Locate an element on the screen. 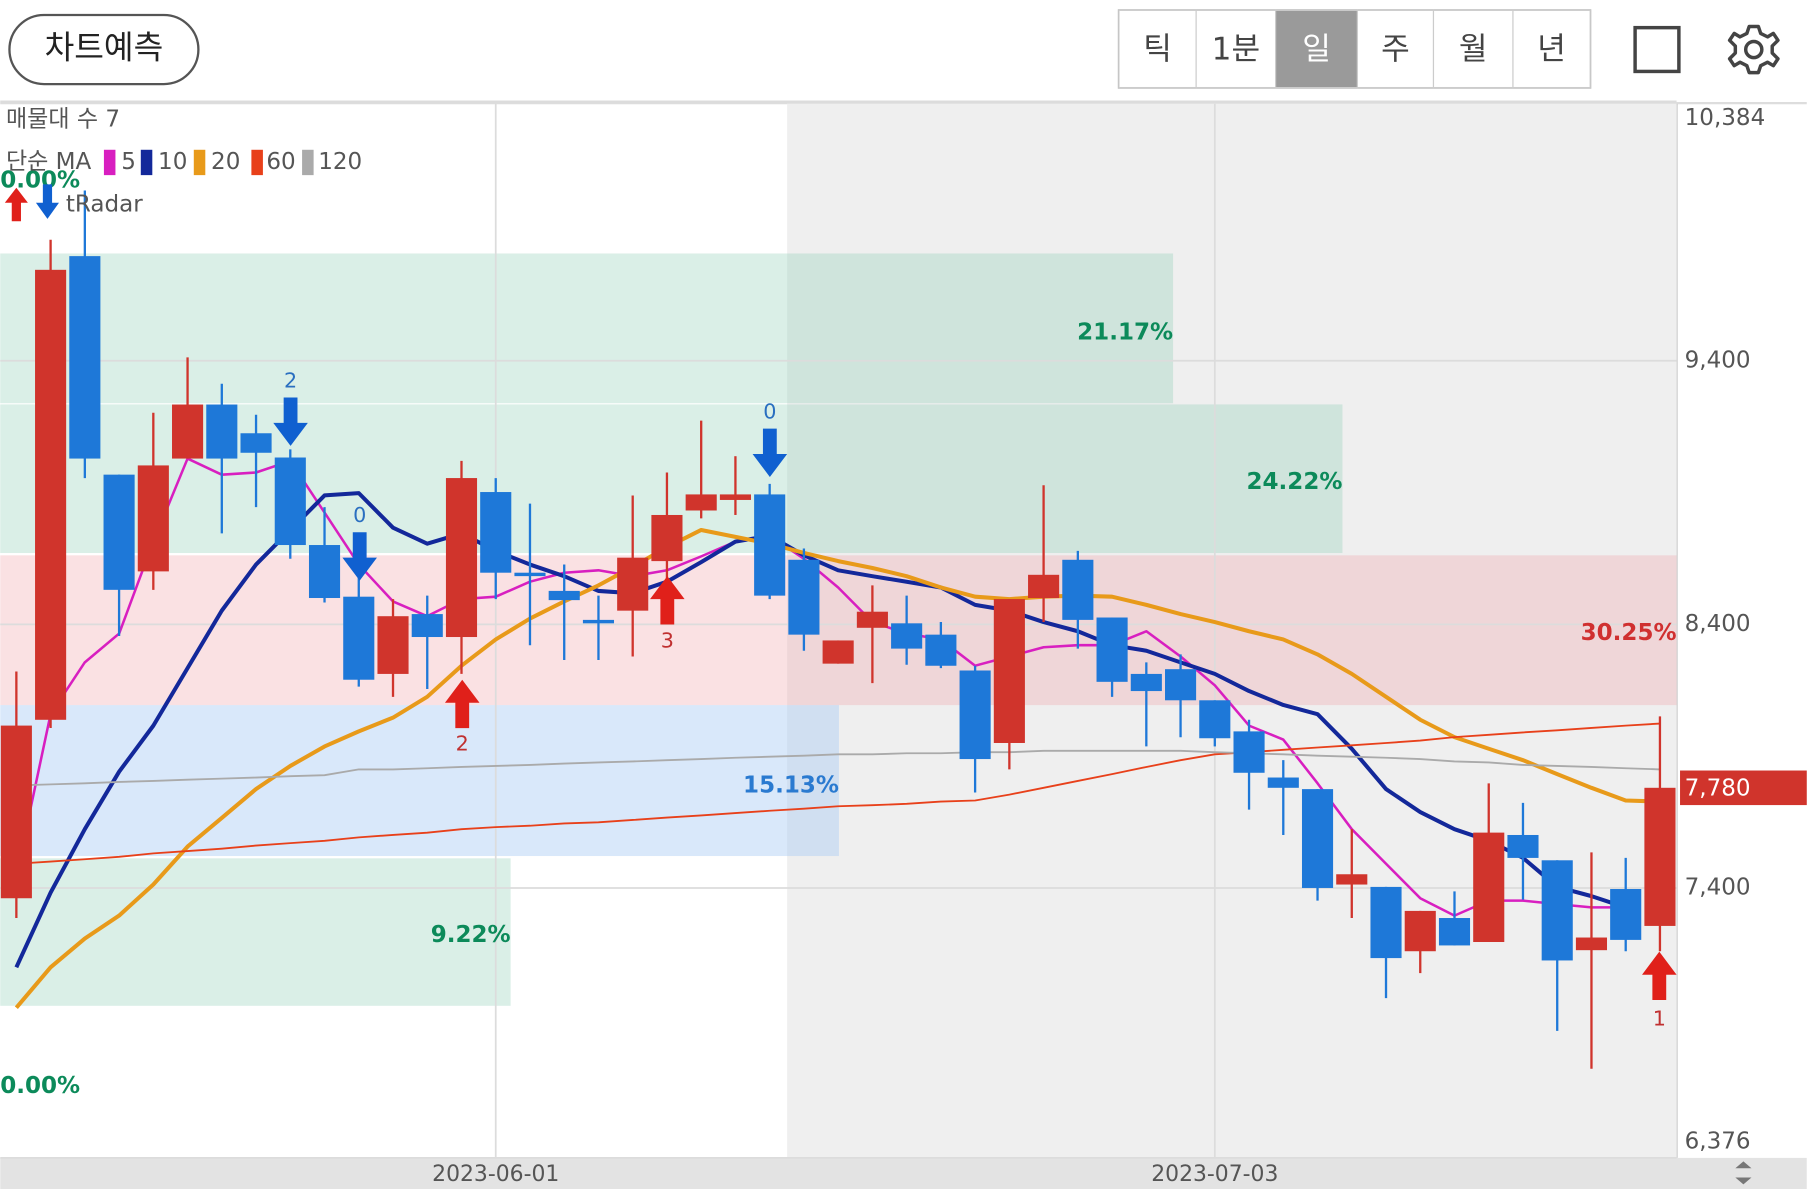  zone-percent: 9.22% is located at coordinates (471, 935).